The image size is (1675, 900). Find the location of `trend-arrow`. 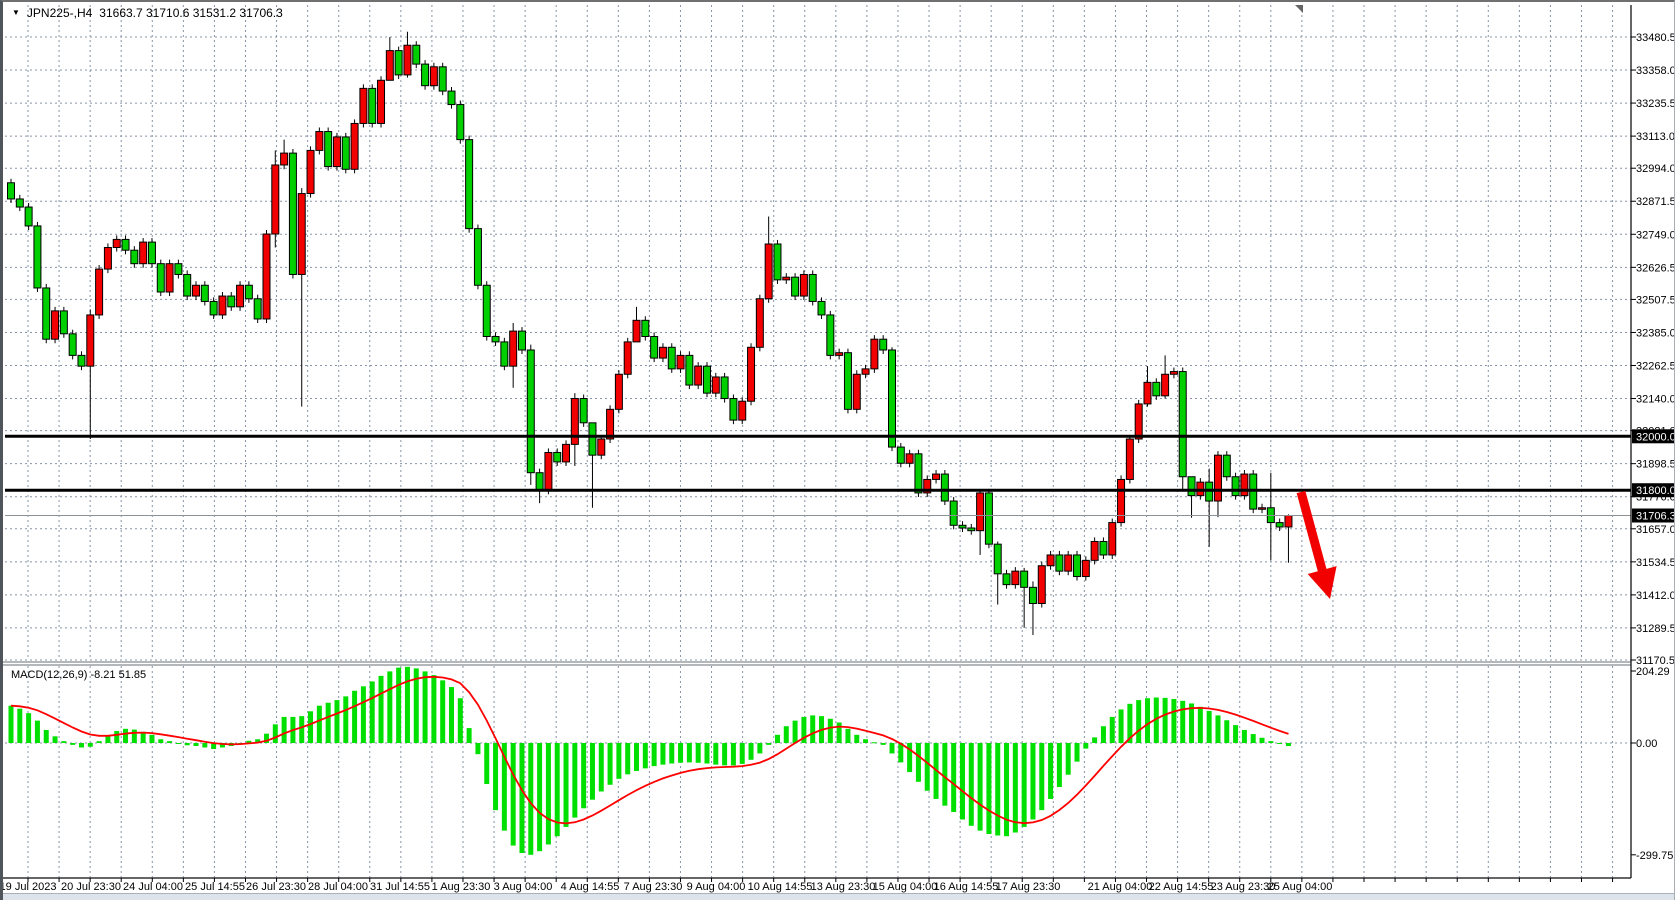

trend-arrow is located at coordinates (1316, 544).